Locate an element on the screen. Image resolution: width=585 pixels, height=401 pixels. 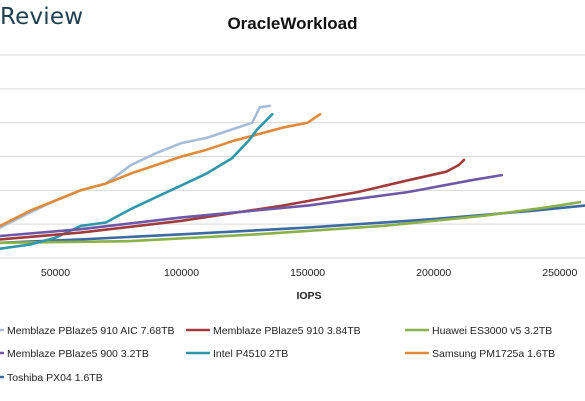
x-tick-label: 50000 is located at coordinates (55, 273).